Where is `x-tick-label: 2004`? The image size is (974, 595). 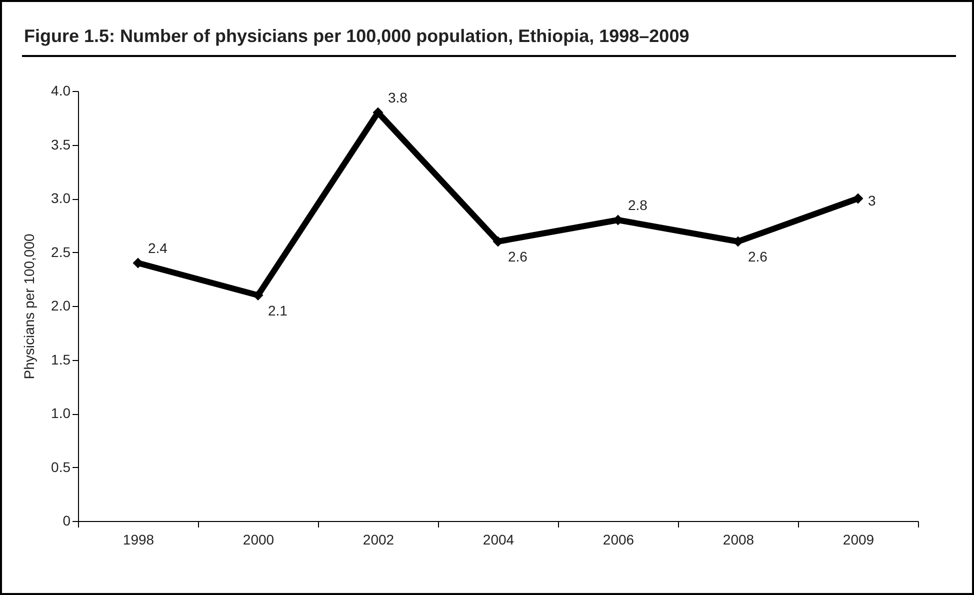 x-tick-label: 2004 is located at coordinates (498, 540).